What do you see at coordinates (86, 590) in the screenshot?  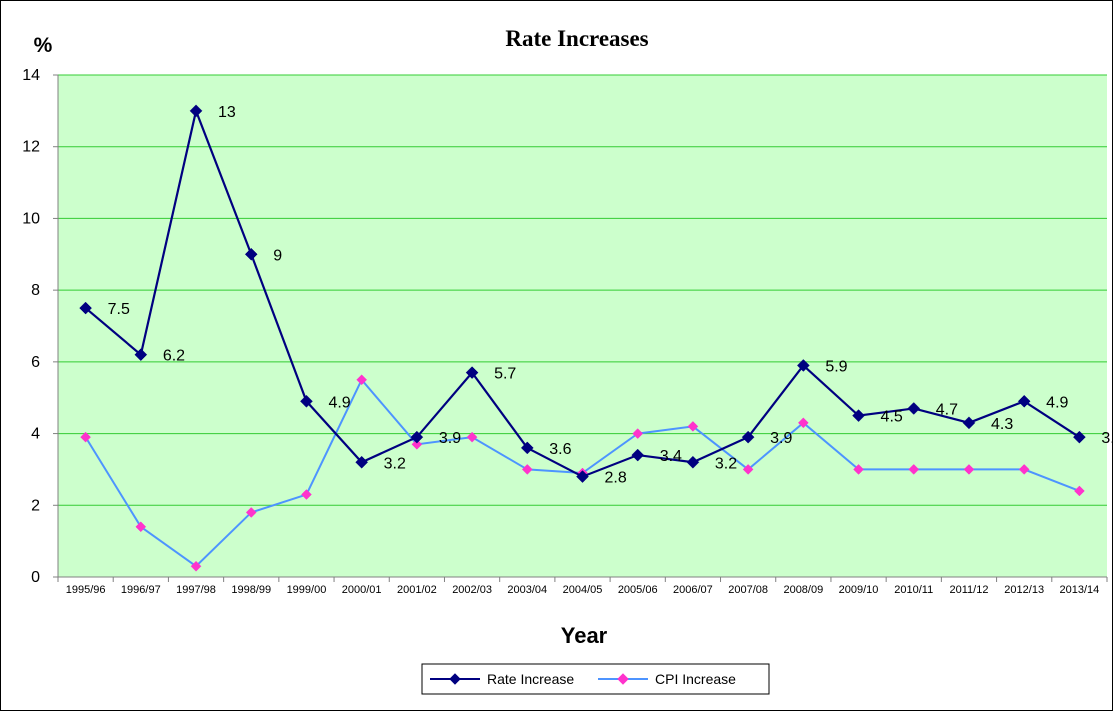 I see `x-tick-label: 1995/96` at bounding box center [86, 590].